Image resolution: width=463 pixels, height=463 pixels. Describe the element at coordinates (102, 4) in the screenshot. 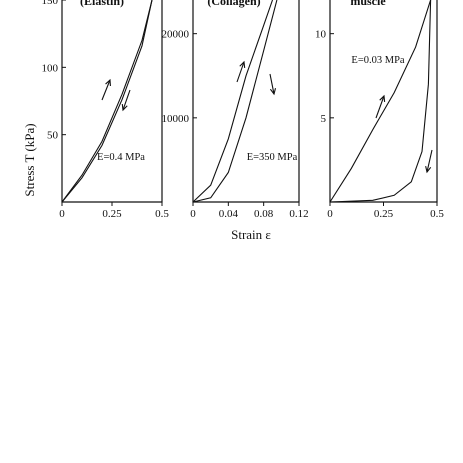

I see `panel-title: (Elastin)` at that location.